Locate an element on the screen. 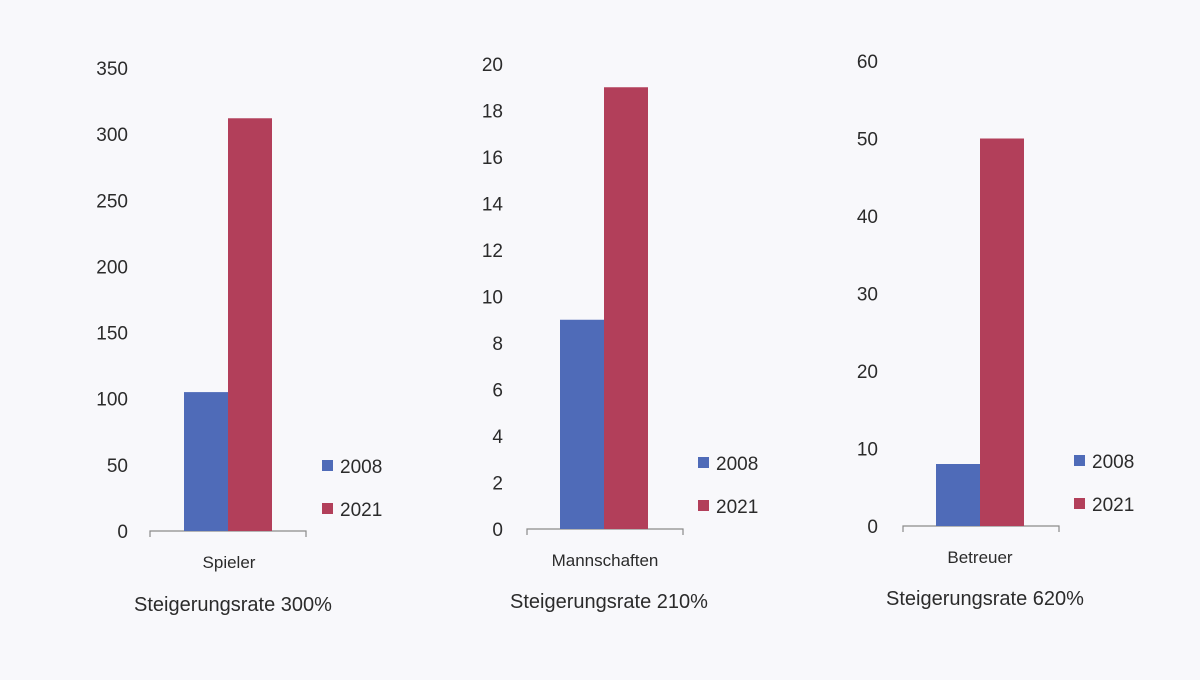  chart-2-y-tick-label: 14 is located at coordinates (493, 205).